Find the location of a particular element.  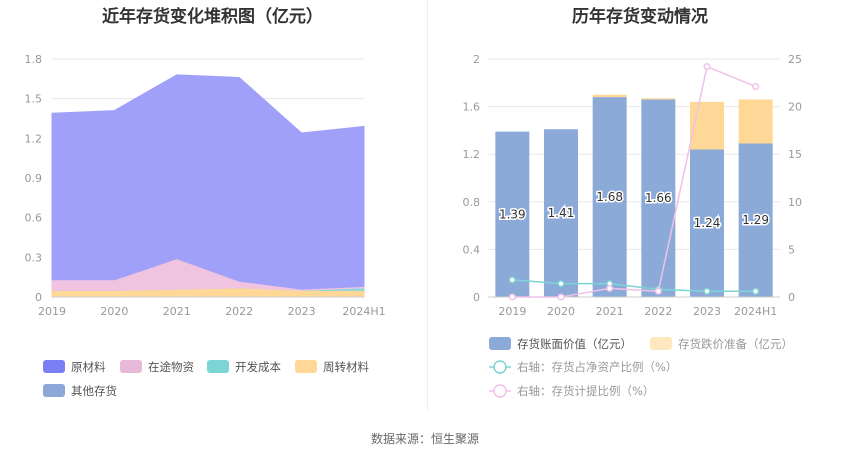

bar-value-label: 1.24 is located at coordinates (707, 223).